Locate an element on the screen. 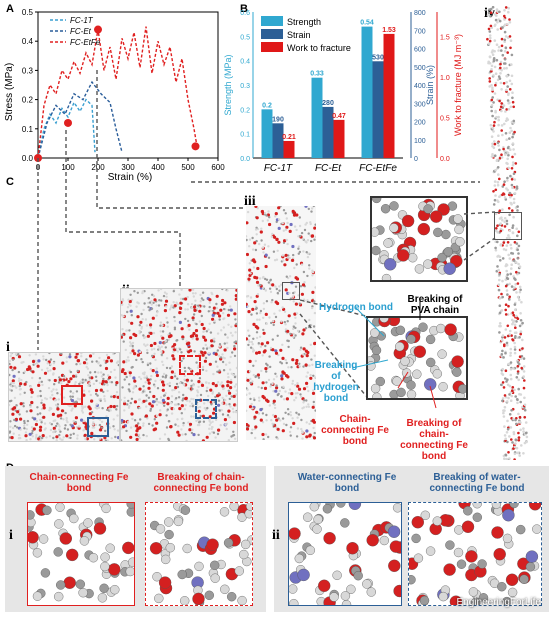  zoom-marker-red-i is located at coordinates (72, 395).